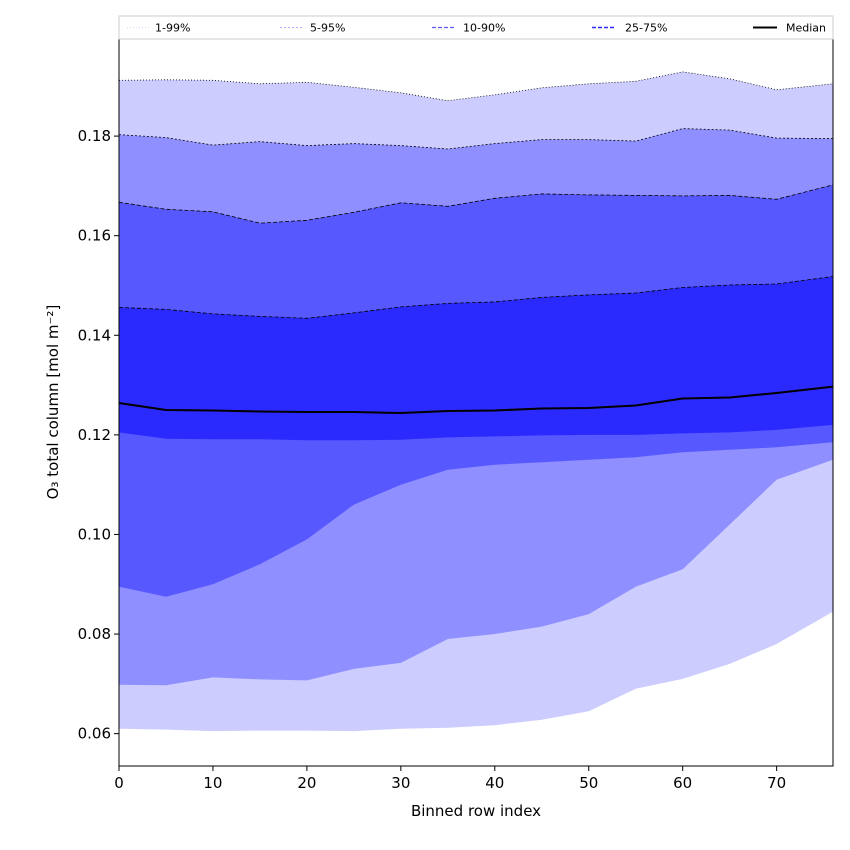  I want to click on legend-box, so click(476, 27).